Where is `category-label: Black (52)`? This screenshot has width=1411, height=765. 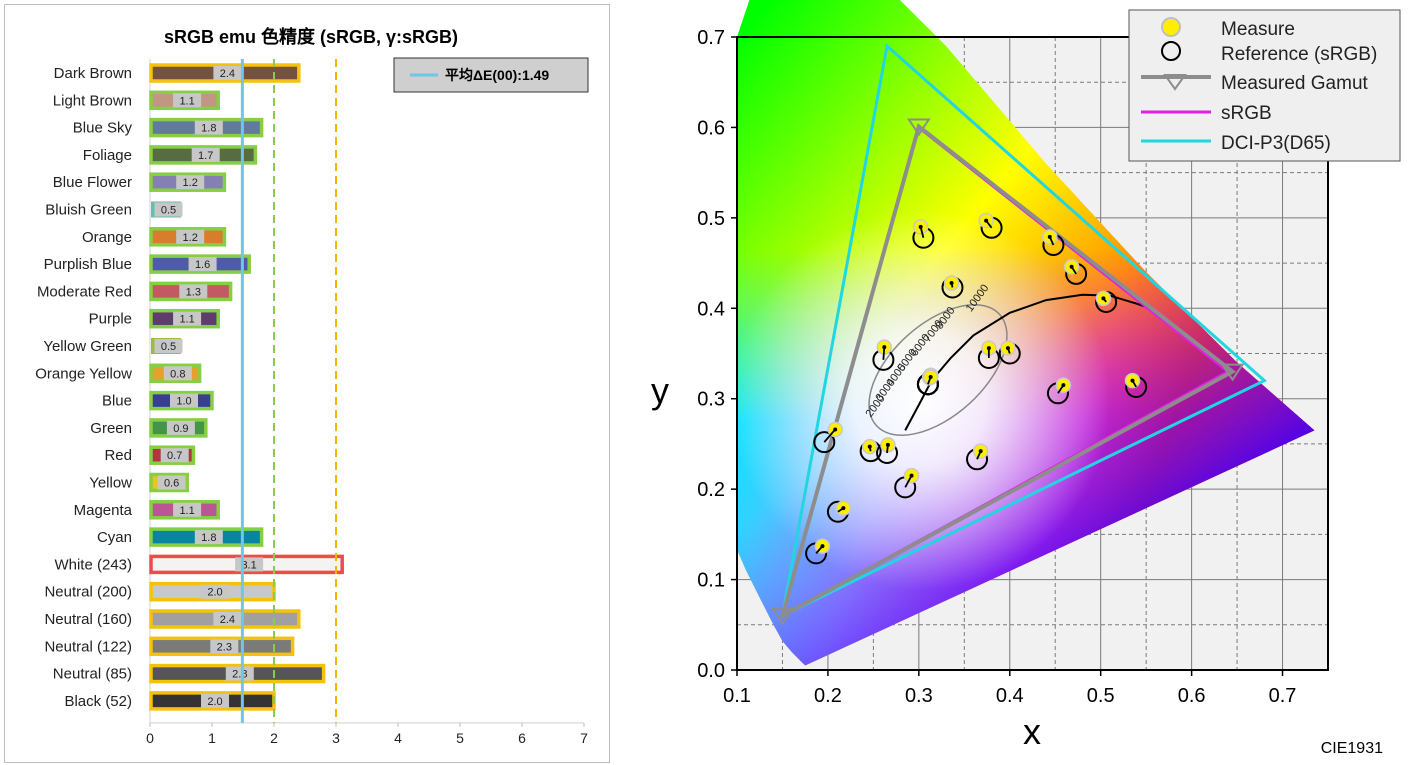
category-label: Black (52) is located at coordinates (98, 701).